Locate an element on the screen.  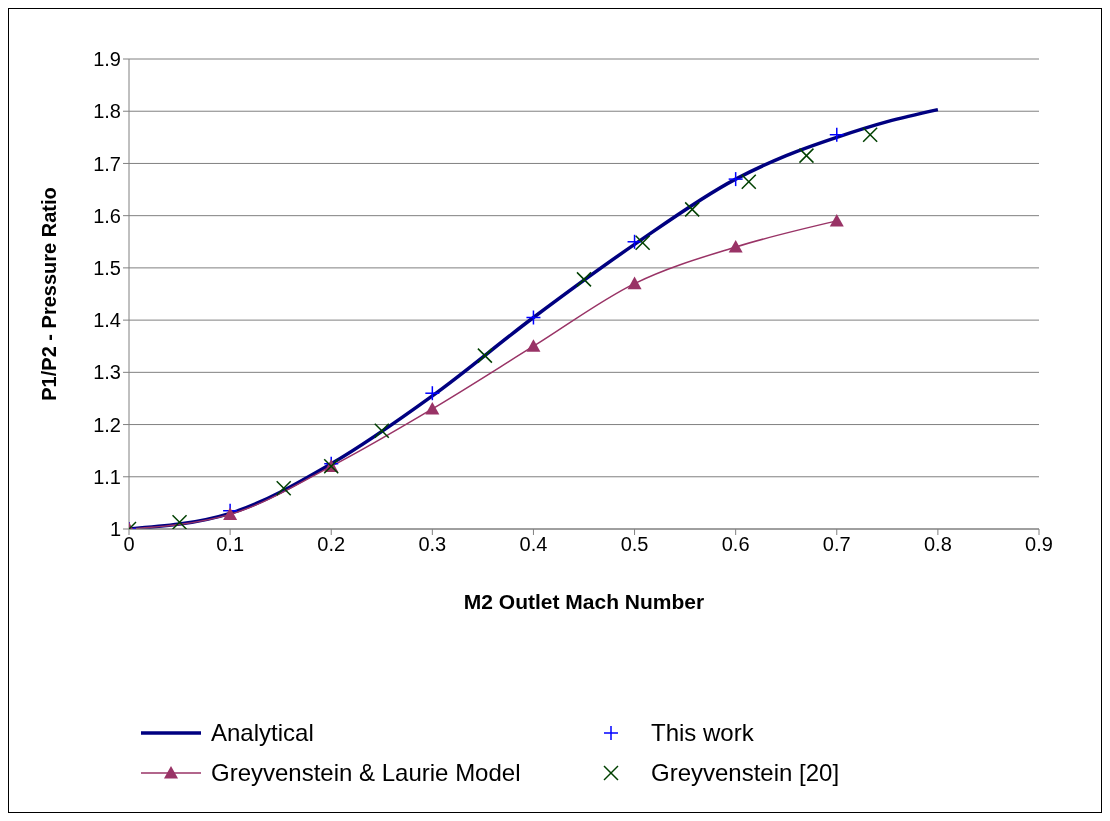
y-tick-label: 1.4 is located at coordinates (107, 320).